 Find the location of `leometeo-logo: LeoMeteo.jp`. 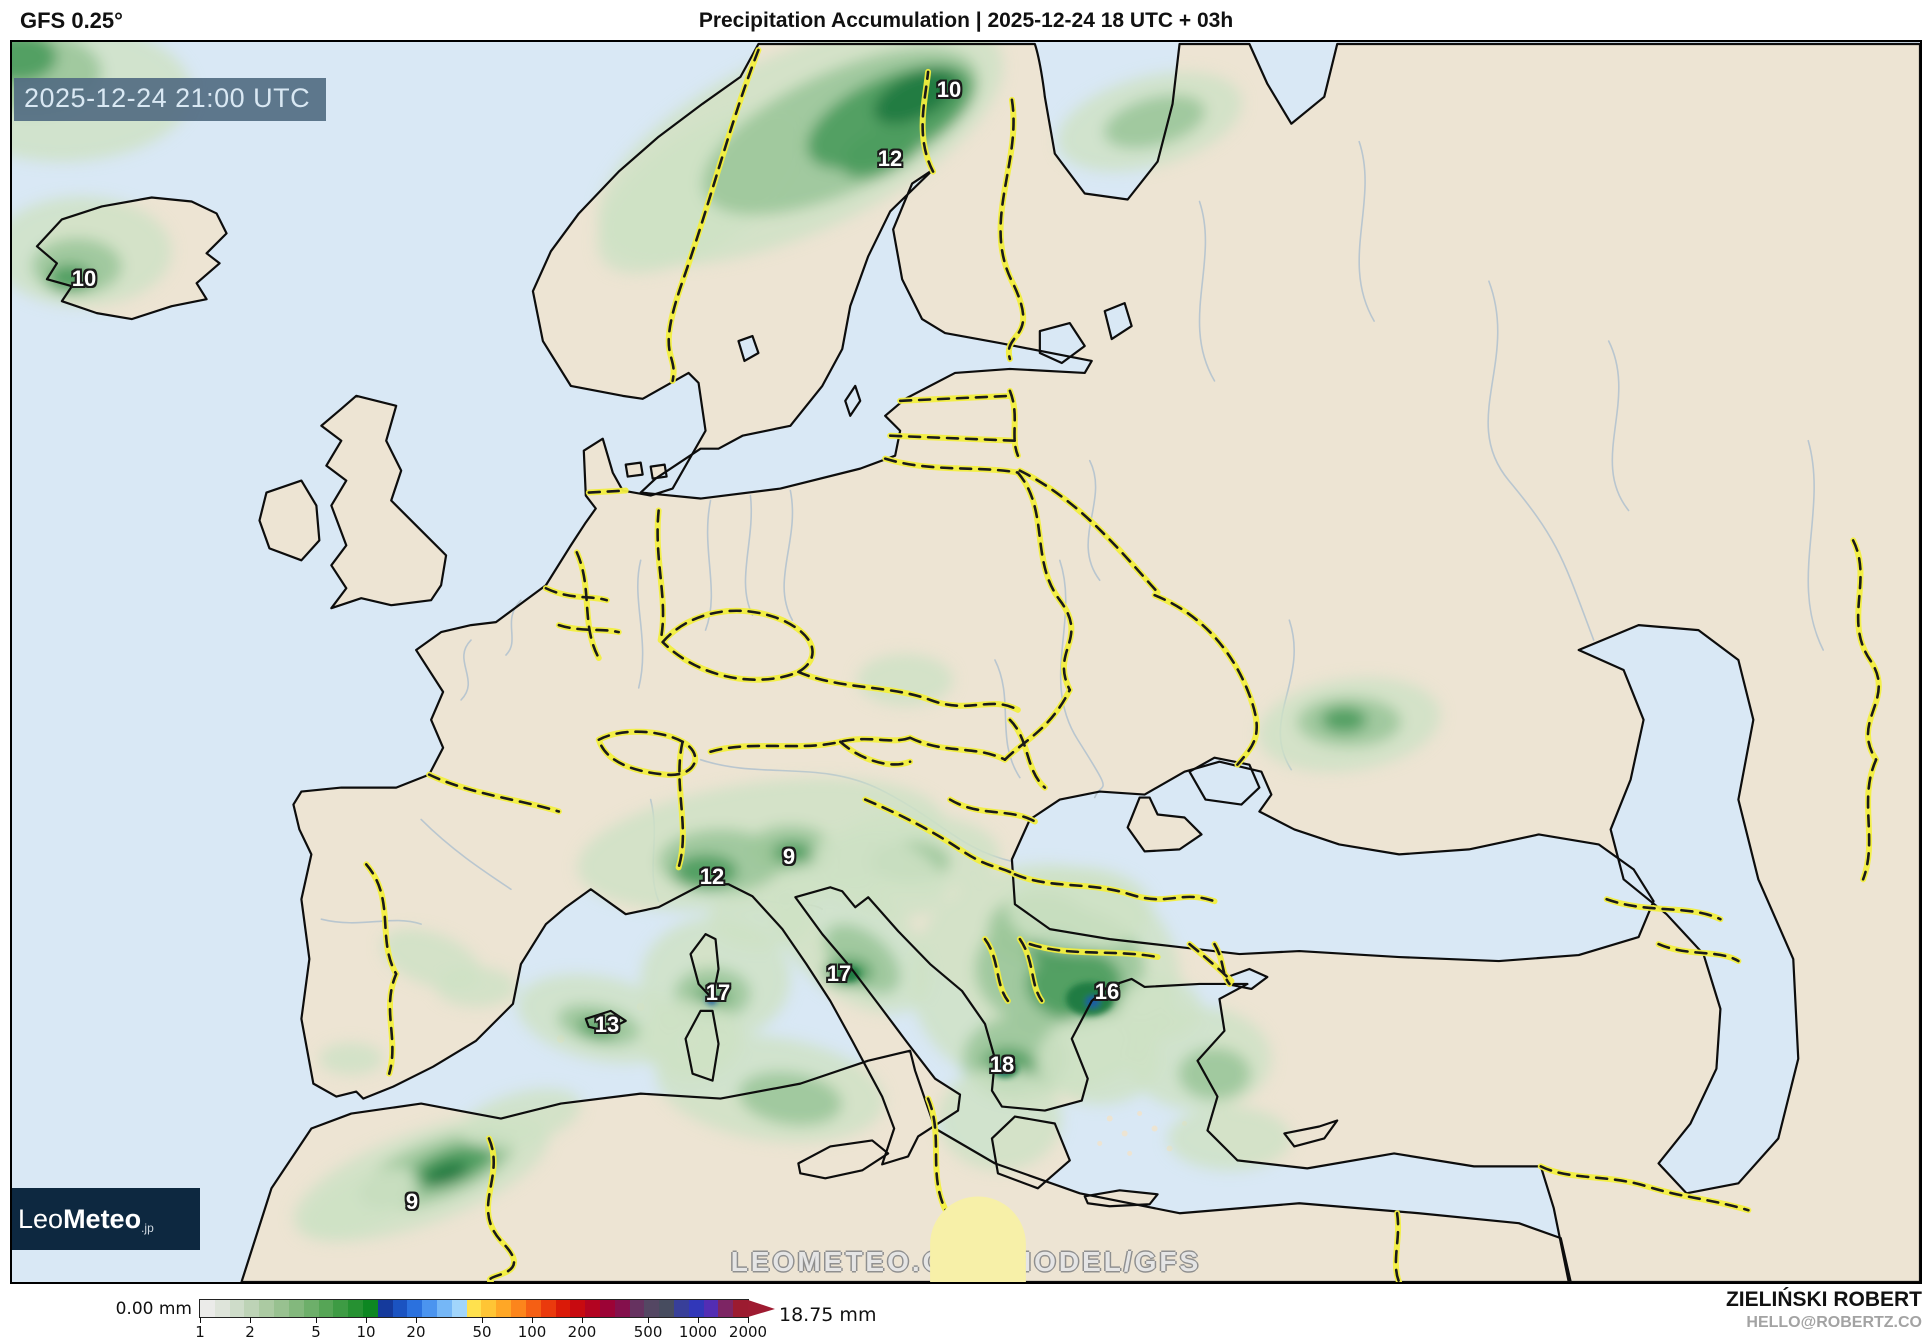

leometeo-logo: LeoMeteo.jp is located at coordinates (519, 1235).